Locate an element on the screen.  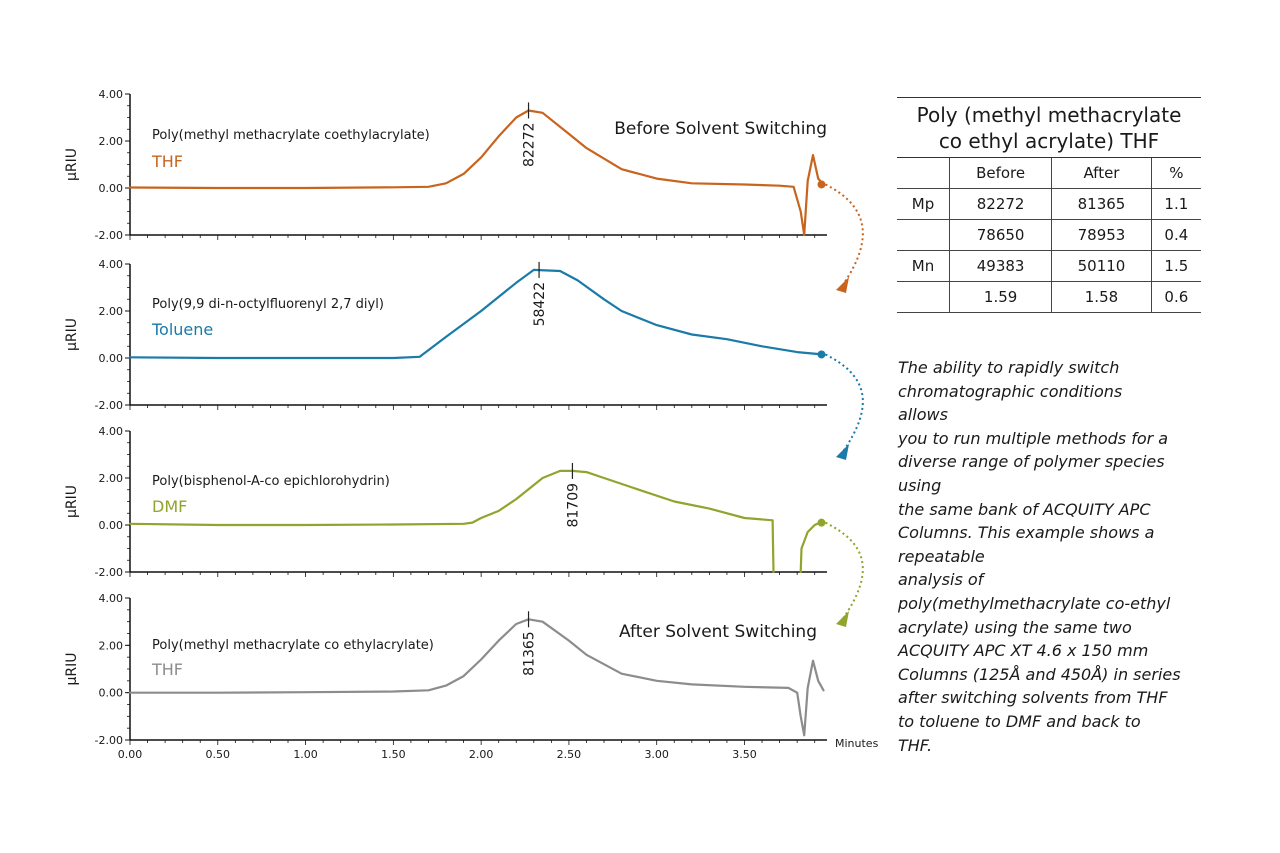
peak-label: 82272 is located at coordinates (530, 144).